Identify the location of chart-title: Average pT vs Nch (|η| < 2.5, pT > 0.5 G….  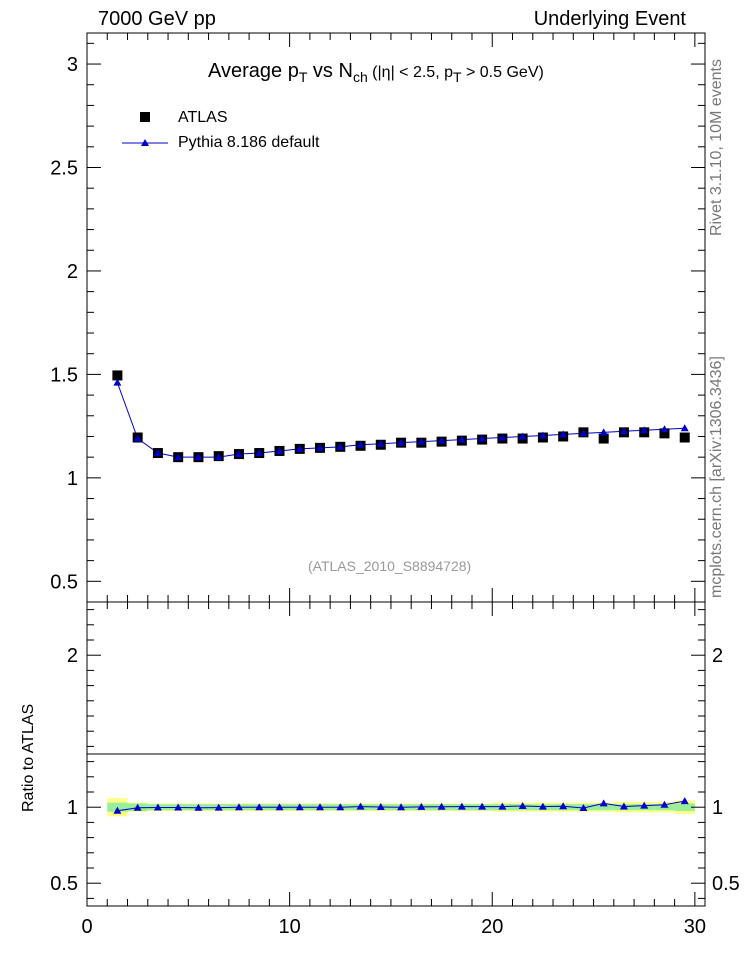
(376, 72).